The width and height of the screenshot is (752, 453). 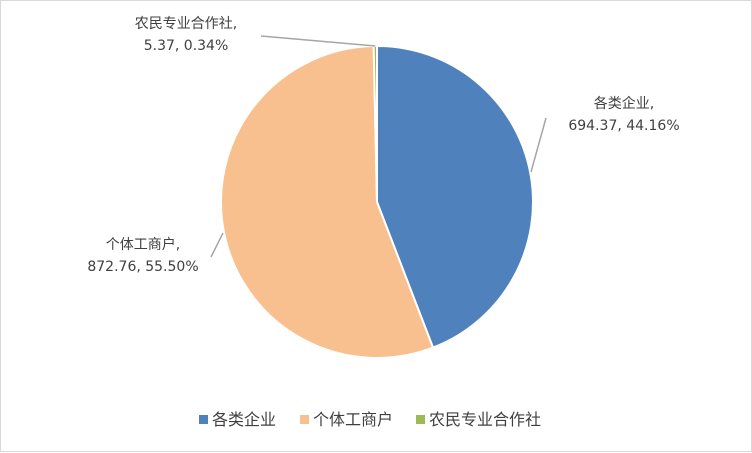 What do you see at coordinates (623, 126) in the screenshot?
I see `data-label-value-0: 694.37, 44.16%` at bounding box center [623, 126].